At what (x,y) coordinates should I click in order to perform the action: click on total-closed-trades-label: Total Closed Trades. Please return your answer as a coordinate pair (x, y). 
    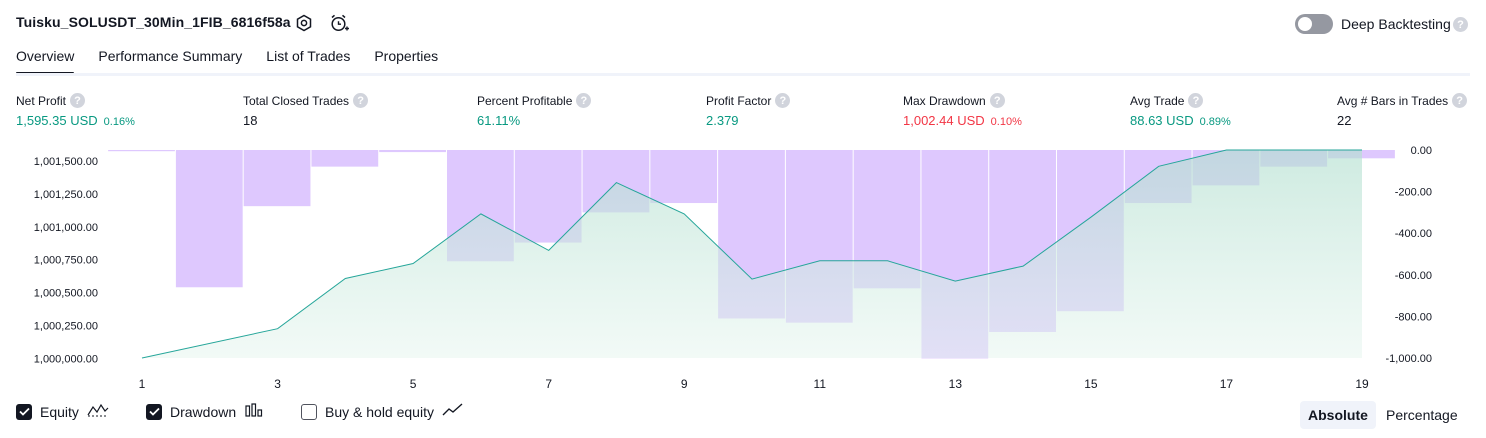
    Looking at the image, I should click on (296, 100).